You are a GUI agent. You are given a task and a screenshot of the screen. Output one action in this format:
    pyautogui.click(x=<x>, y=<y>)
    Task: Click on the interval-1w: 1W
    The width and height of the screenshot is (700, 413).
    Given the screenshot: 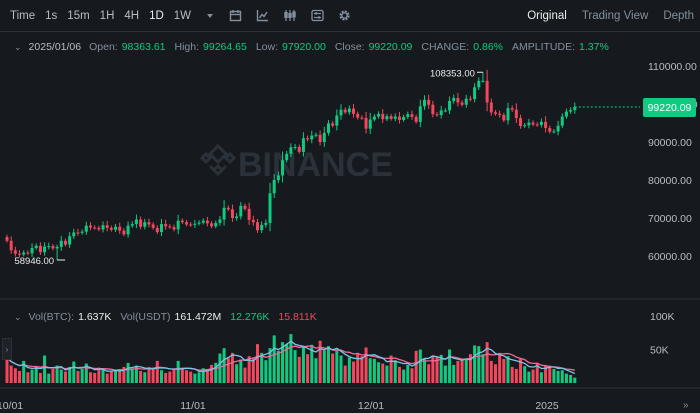 What is the action you would take?
    pyautogui.click(x=182, y=15)
    